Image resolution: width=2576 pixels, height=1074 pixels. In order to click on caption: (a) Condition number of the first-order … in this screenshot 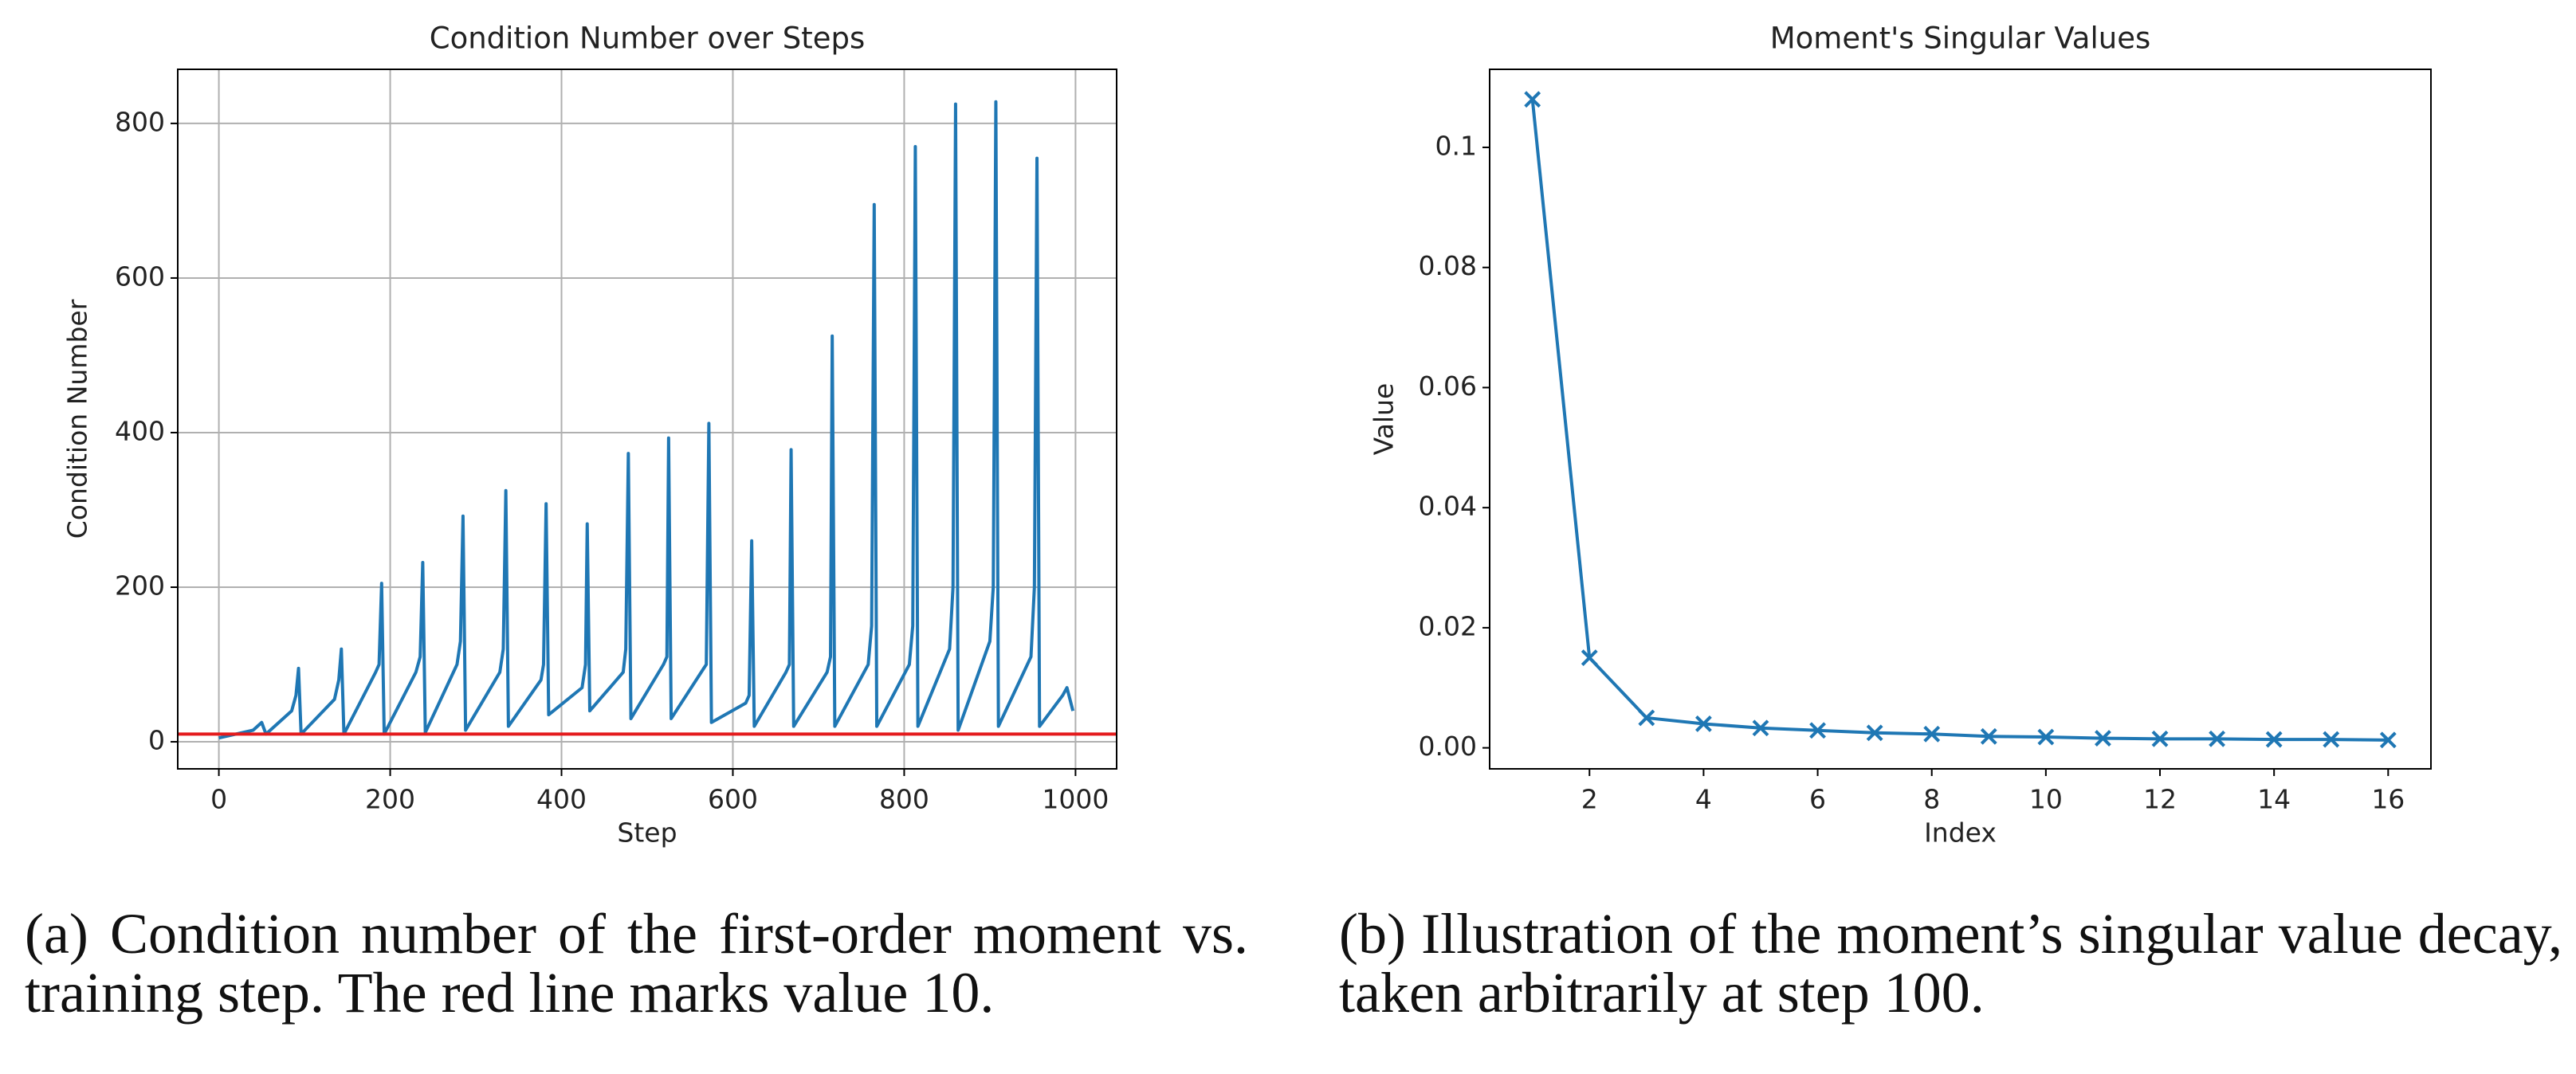, I will do `click(636, 963)`.